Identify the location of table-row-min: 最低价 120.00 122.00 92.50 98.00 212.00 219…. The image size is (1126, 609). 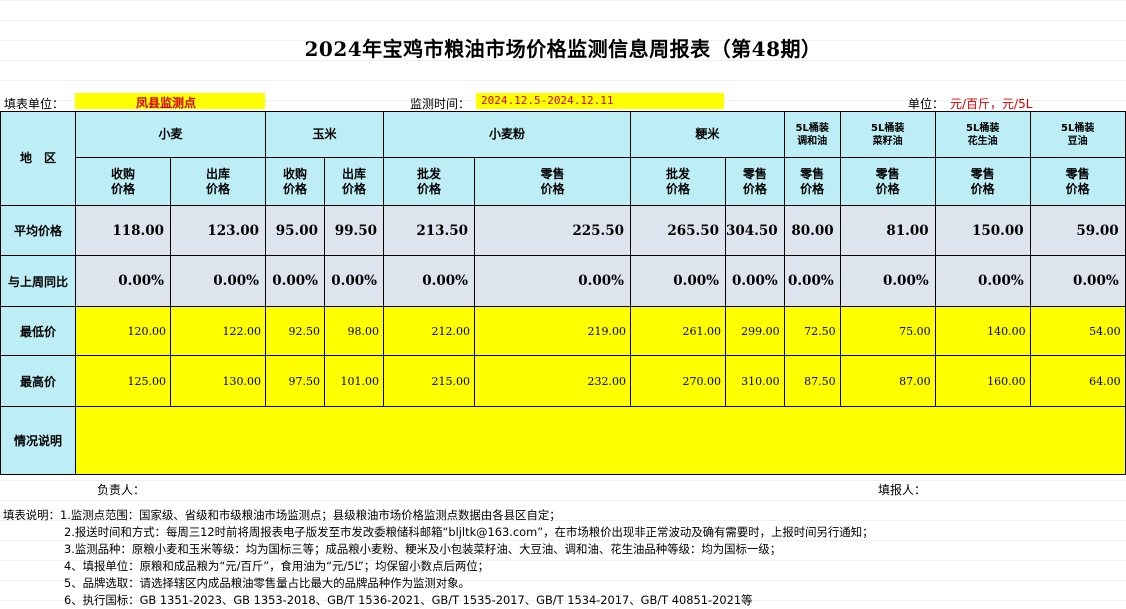
(563, 331).